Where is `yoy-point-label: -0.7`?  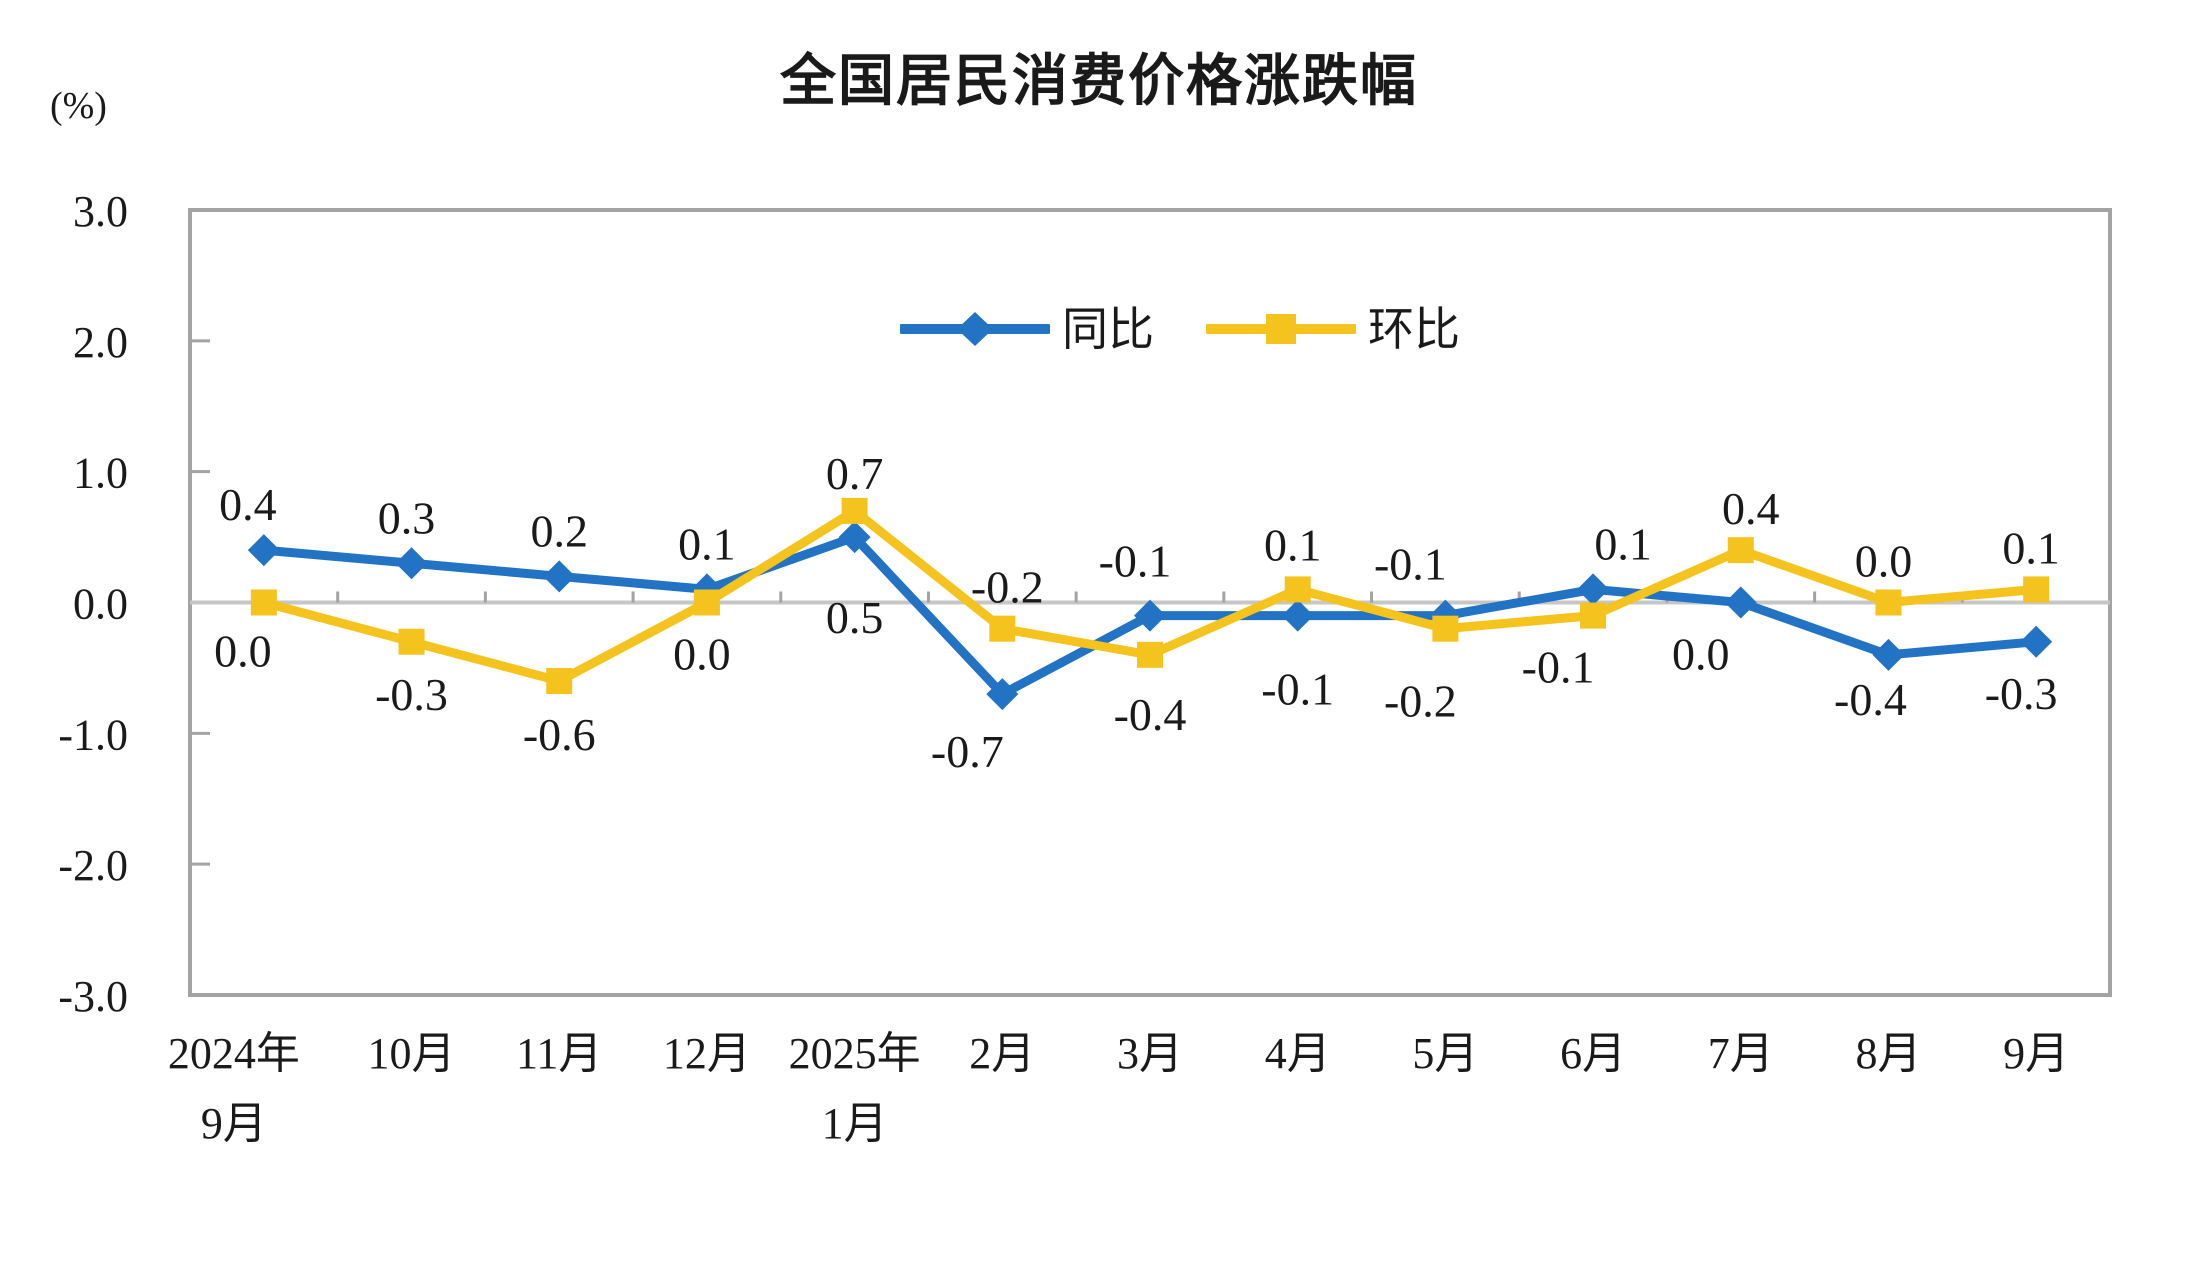 yoy-point-label: -0.7 is located at coordinates (967, 751).